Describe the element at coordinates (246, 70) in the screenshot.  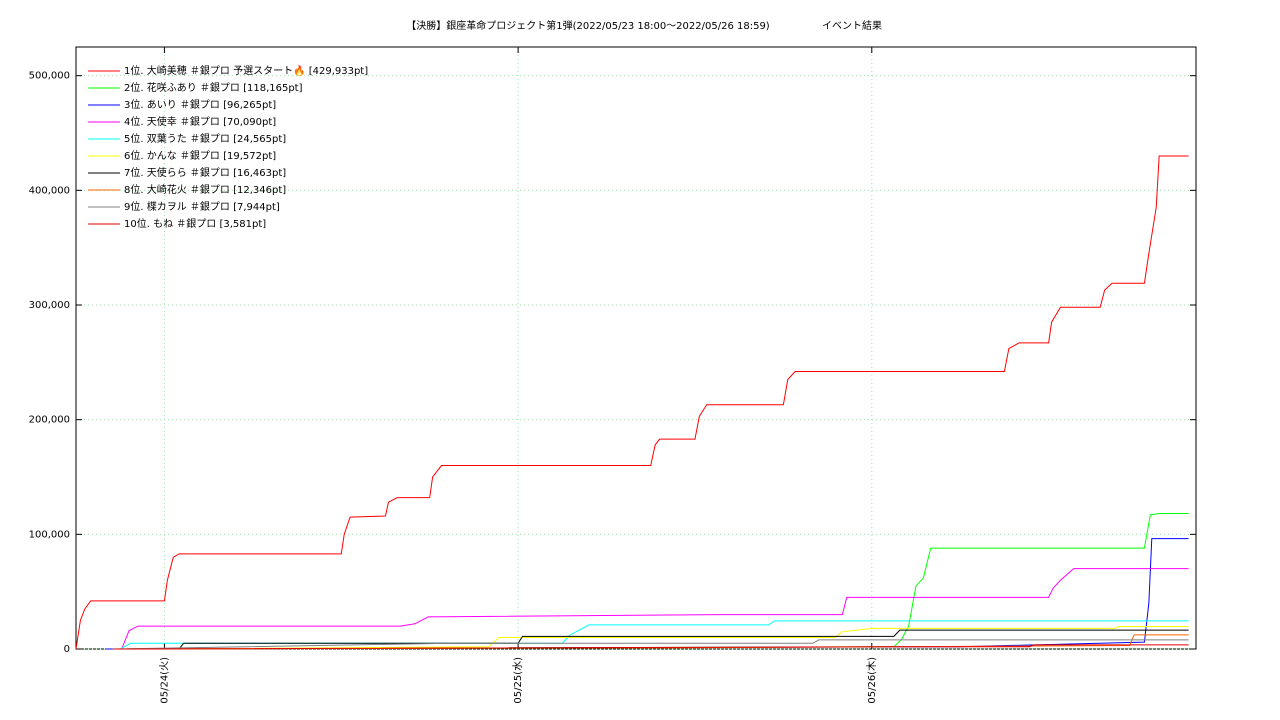
I see `legend-label: 1位. 大崎美穂 ＃銀プロ 予選スタート🔥 [429,933pt]` at that location.